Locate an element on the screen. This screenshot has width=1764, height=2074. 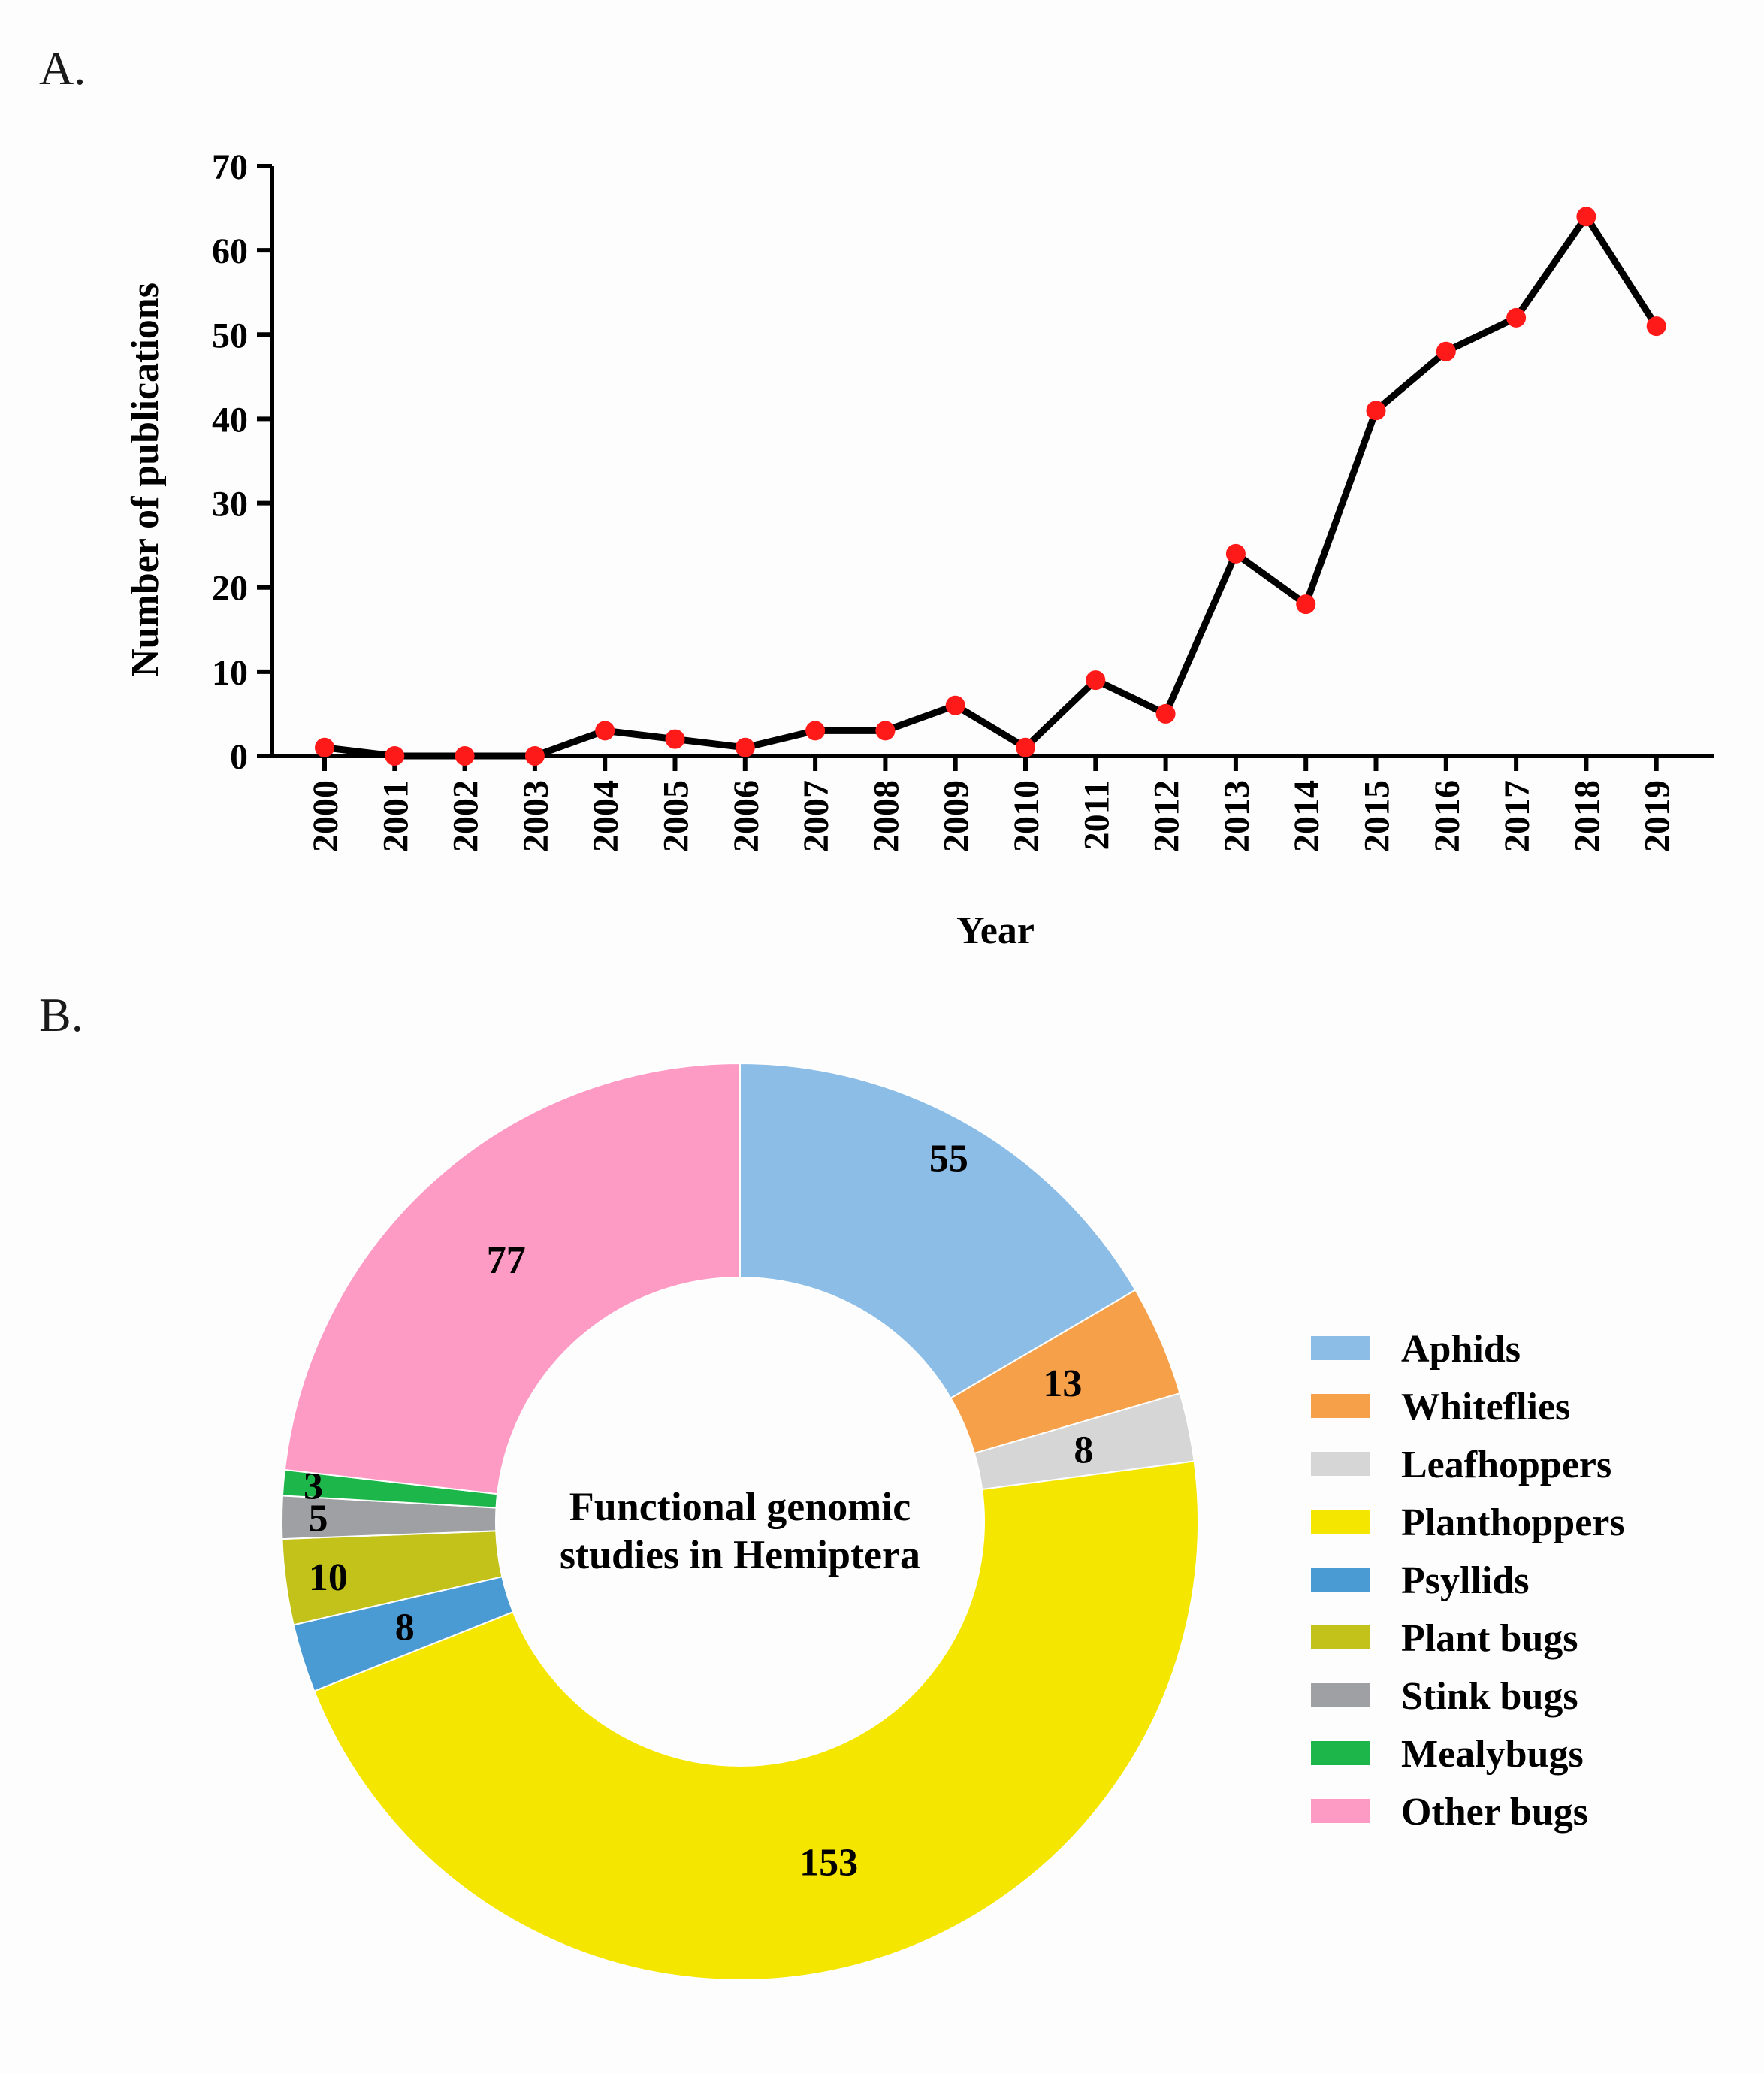
legend-label: Leafhoppers is located at coordinates (1506, 1465).